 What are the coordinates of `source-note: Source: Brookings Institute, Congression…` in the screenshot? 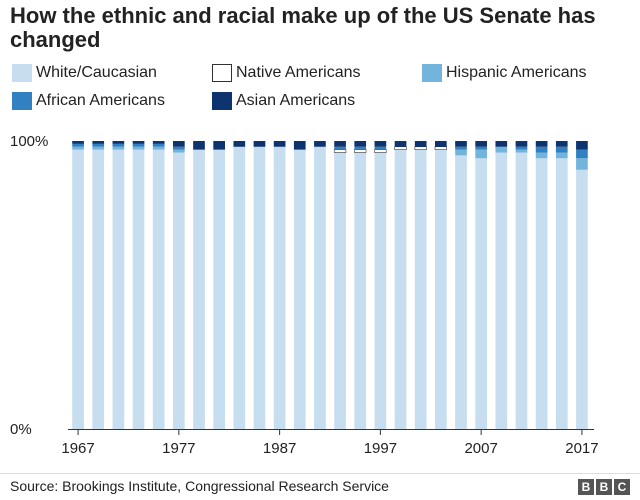 It's located at (199, 486).